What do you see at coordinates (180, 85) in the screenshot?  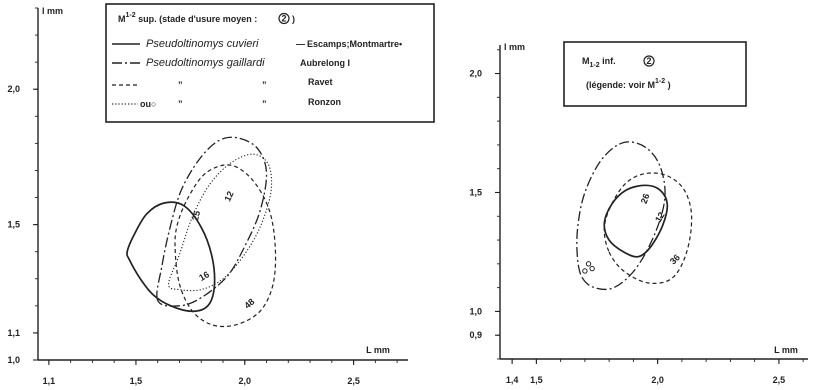 I see `legend-species-3: ”` at bounding box center [180, 85].